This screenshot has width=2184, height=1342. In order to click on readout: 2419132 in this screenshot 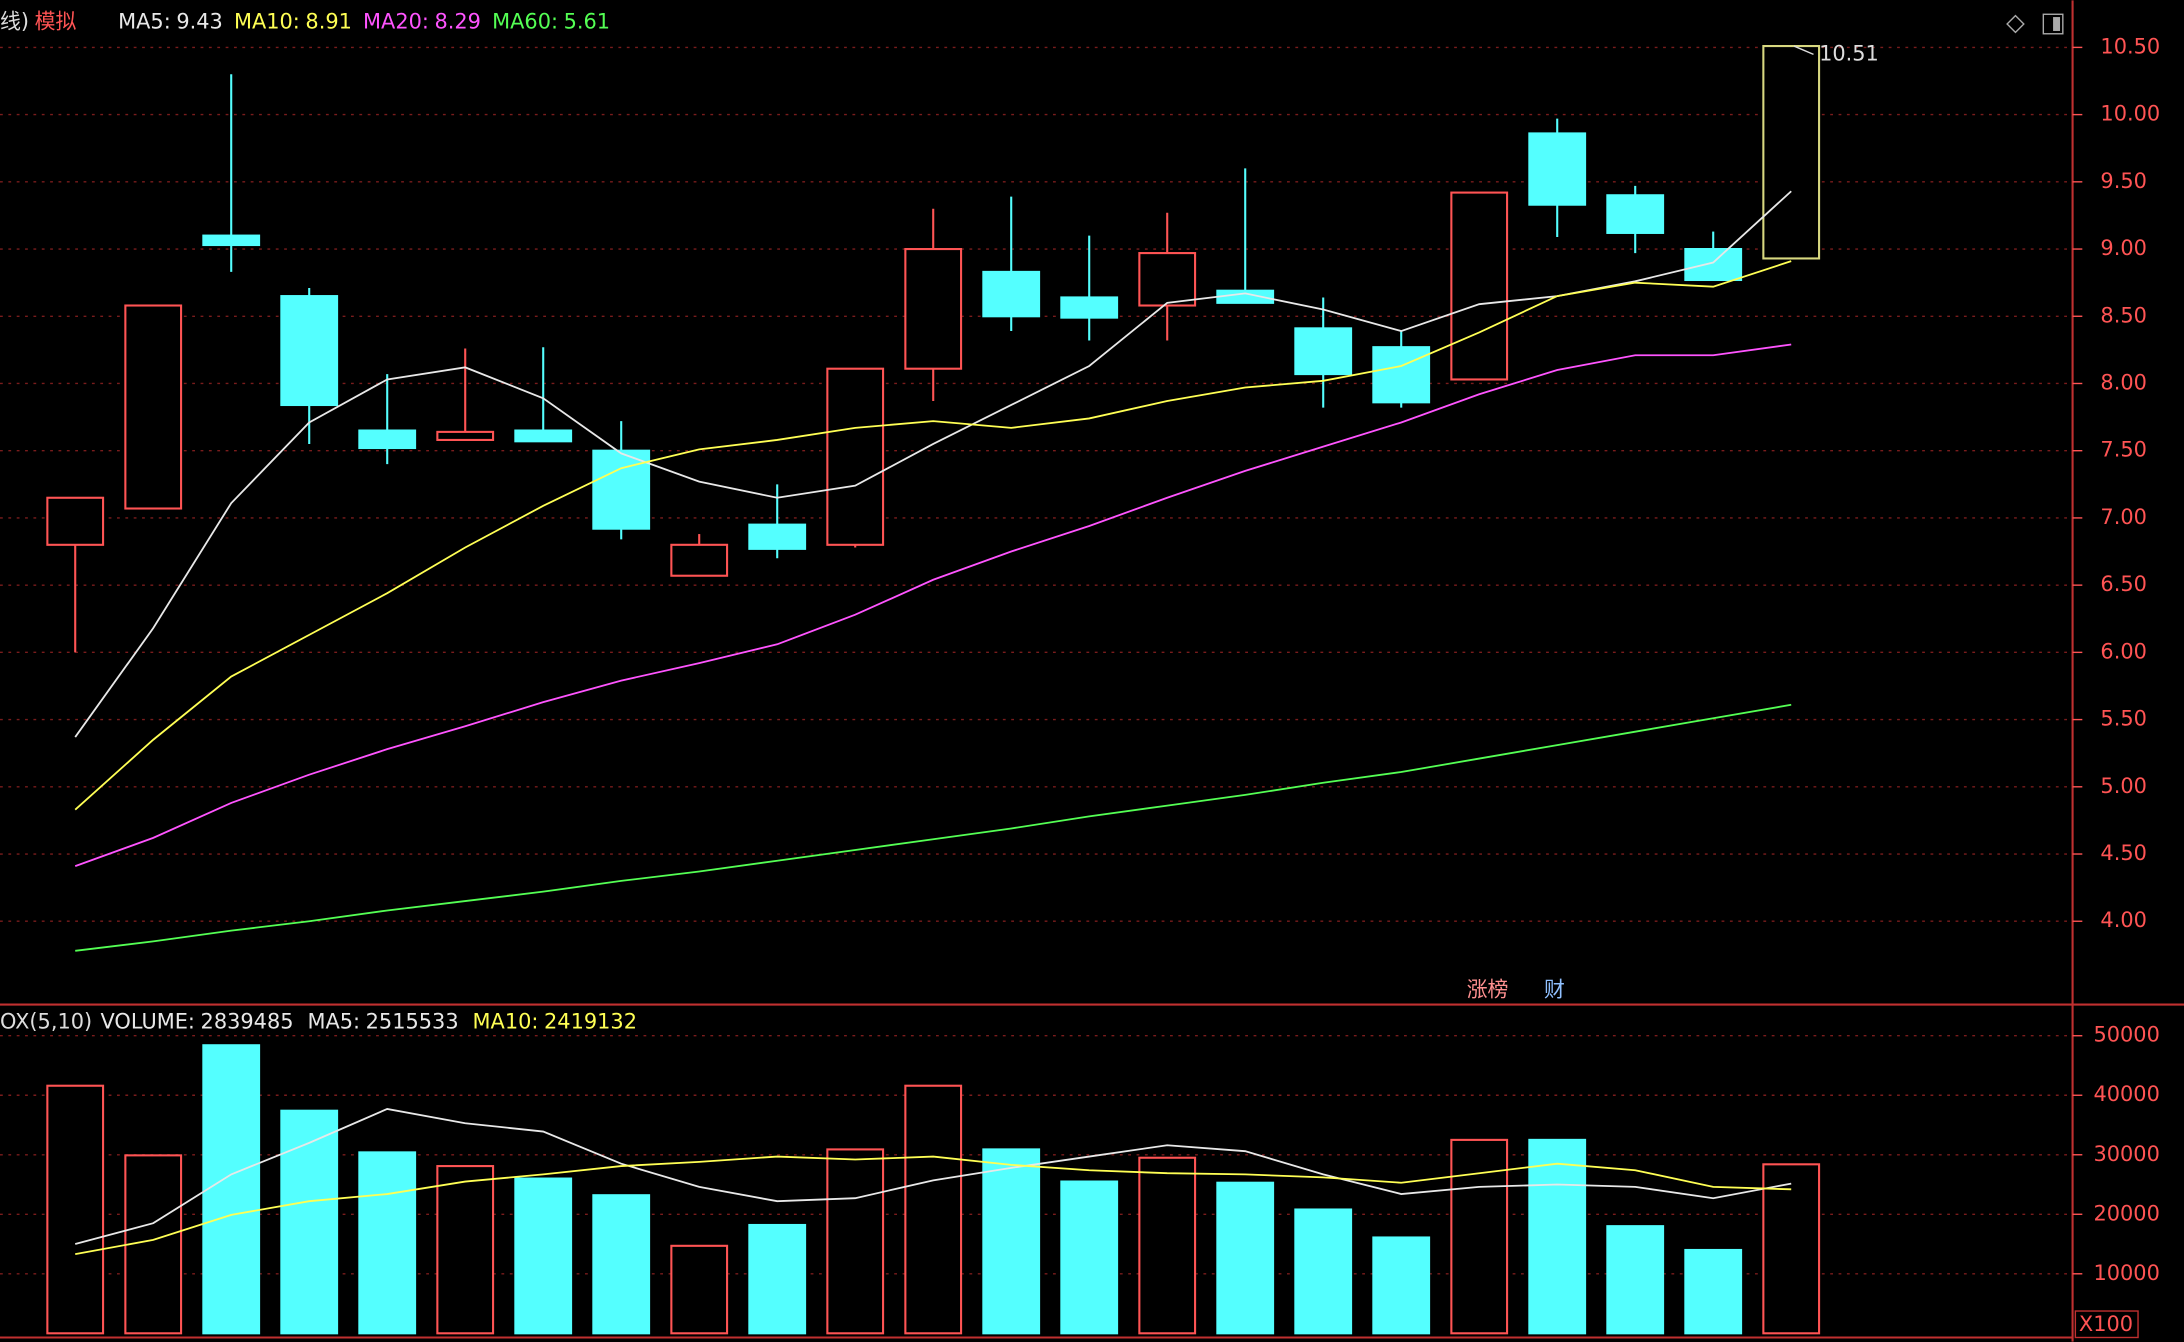, I will do `click(590, 1022)`.